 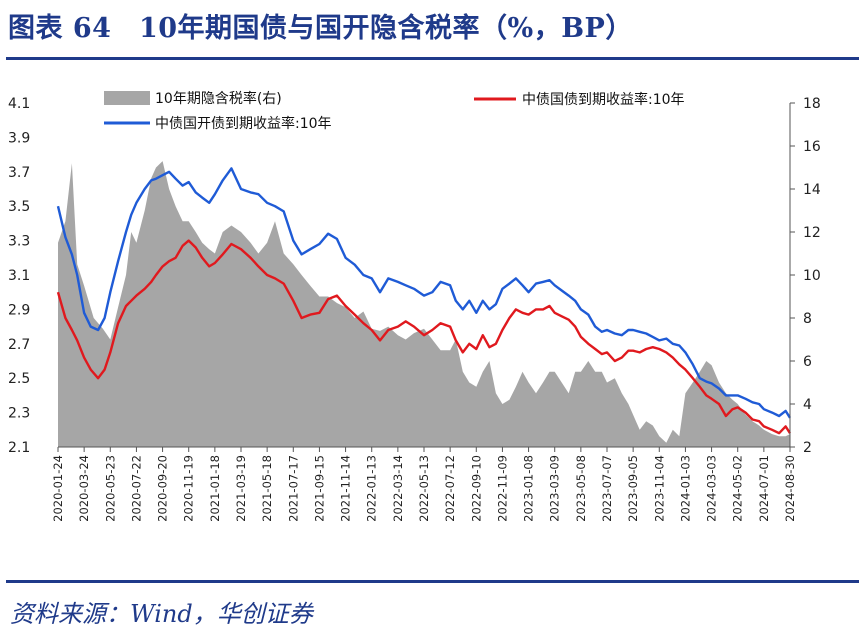 What do you see at coordinates (764, 488) in the screenshot?
I see `x-tick-label: 2024-07-01` at bounding box center [764, 488].